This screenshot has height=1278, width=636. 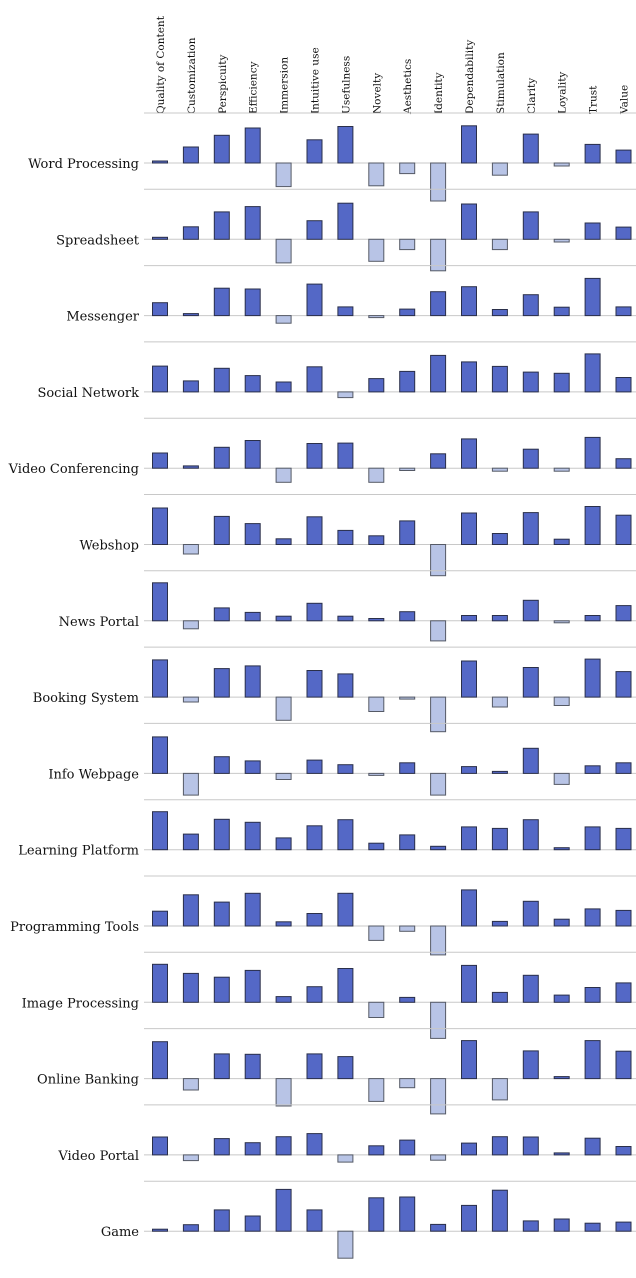 I want to click on bar-image-processing-dependability, so click(x=469, y=983).